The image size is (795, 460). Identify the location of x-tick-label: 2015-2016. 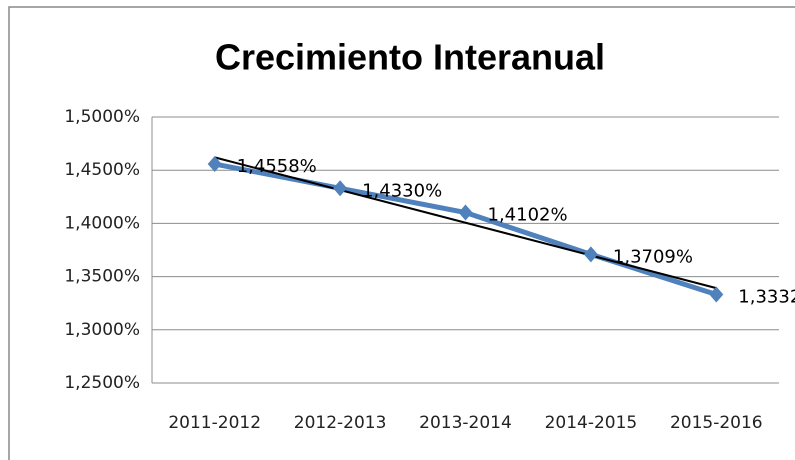
(716, 423).